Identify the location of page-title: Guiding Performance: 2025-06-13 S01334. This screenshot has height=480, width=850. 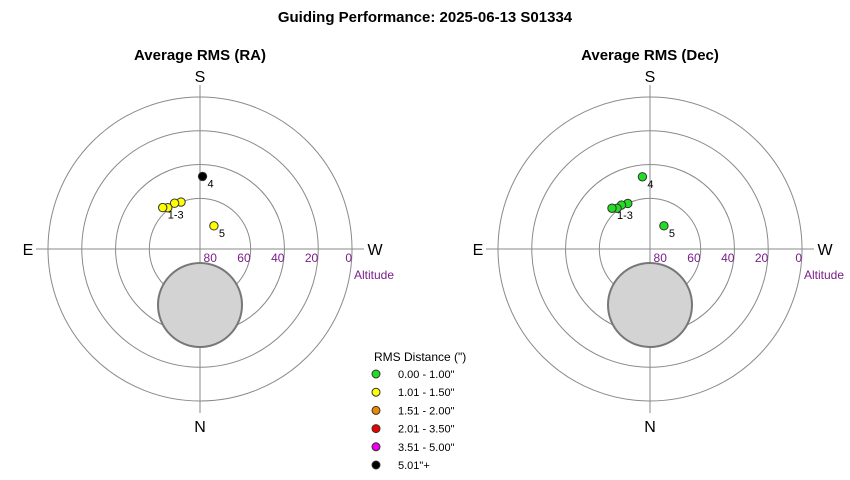
(425, 17).